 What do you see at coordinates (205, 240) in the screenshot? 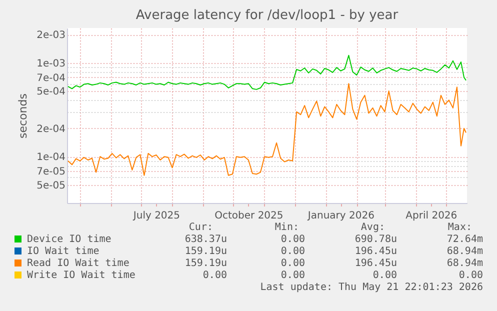
I see `text: 638.37u` at bounding box center [205, 240].